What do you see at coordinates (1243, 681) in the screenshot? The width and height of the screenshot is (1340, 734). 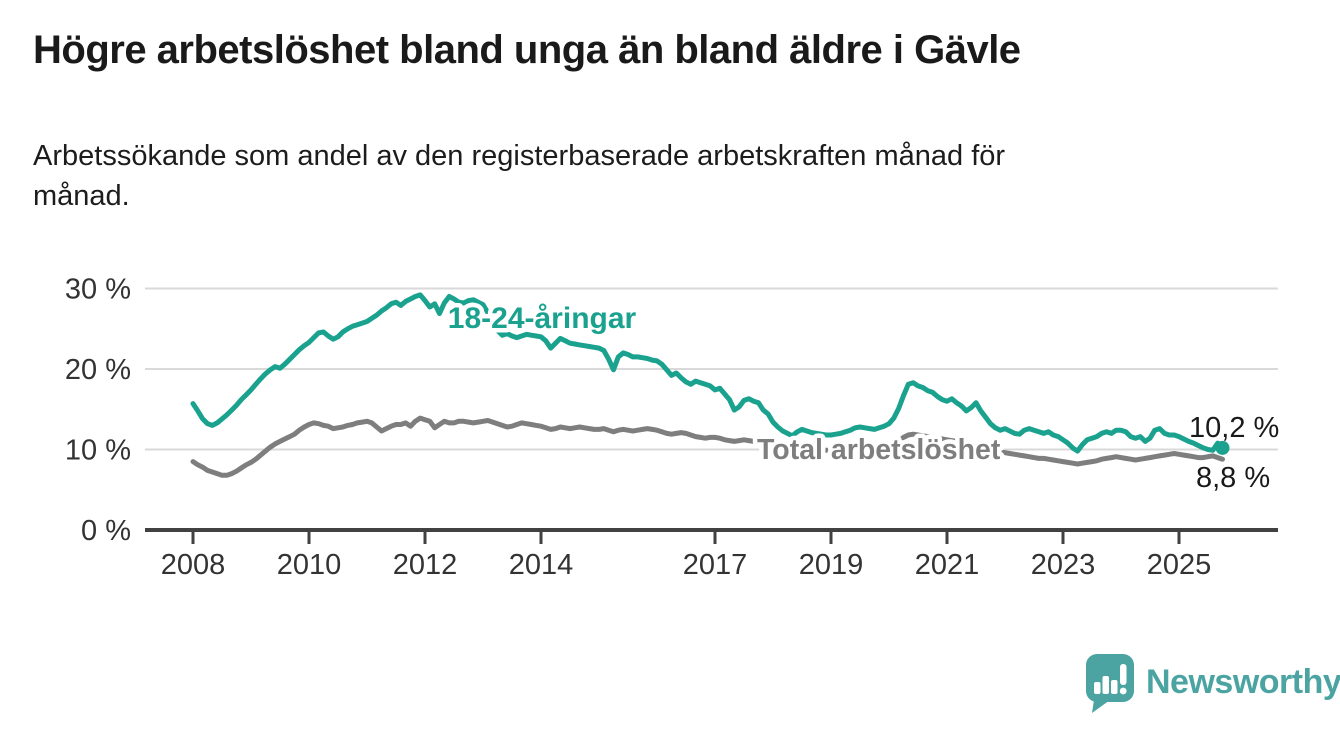 I see `brand-name: Newsworthy` at bounding box center [1243, 681].